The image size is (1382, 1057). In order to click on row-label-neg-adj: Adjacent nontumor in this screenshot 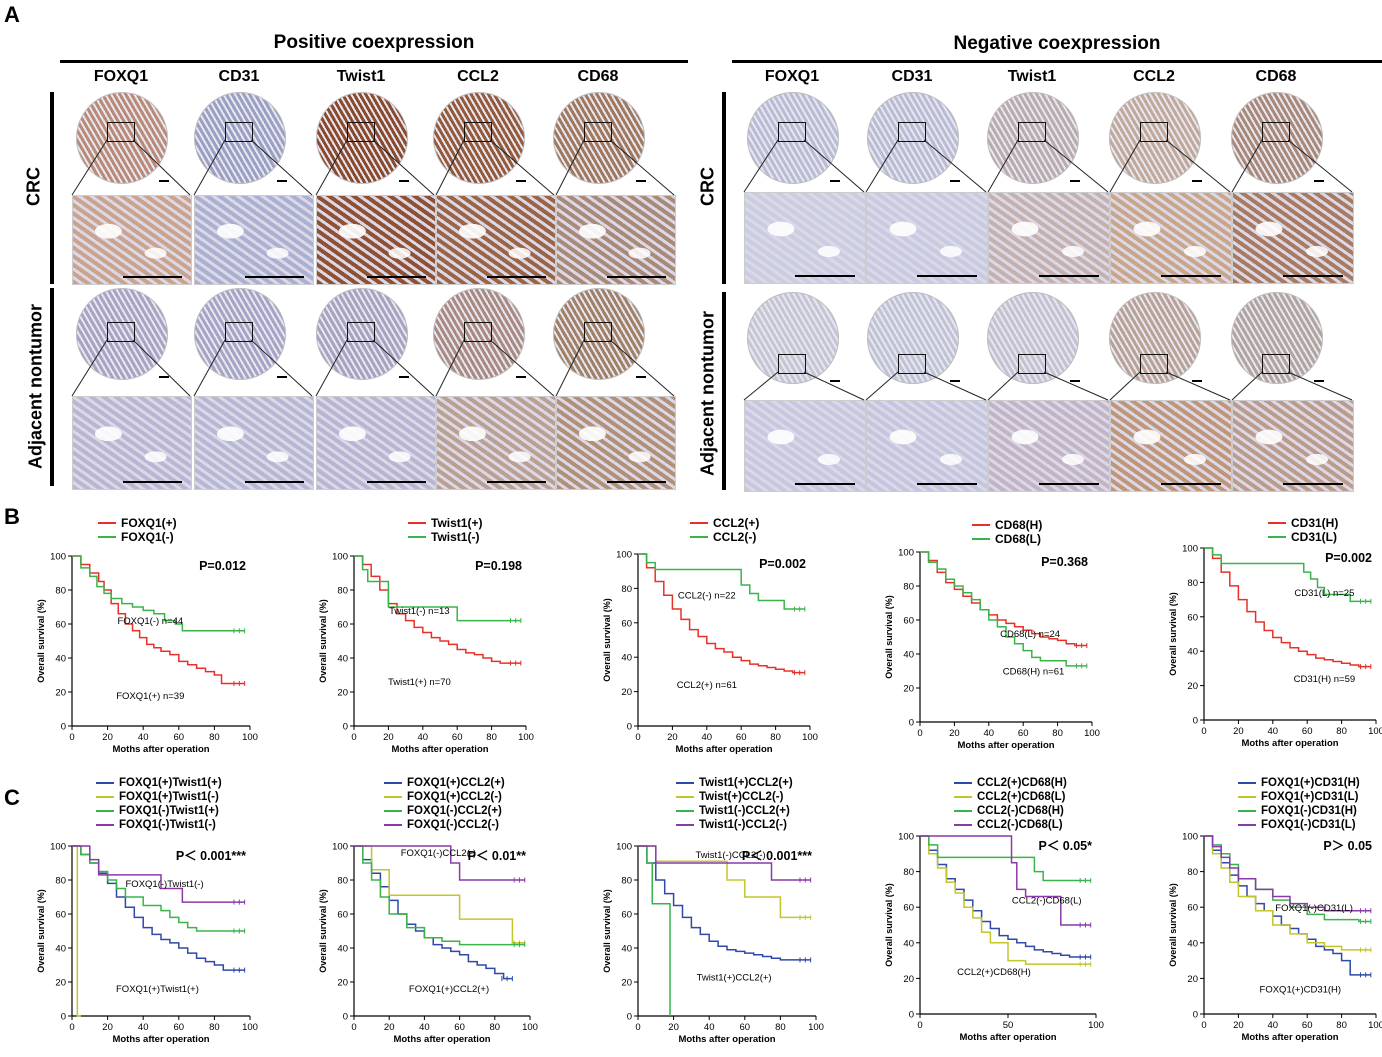, I will do `click(707, 393)`.